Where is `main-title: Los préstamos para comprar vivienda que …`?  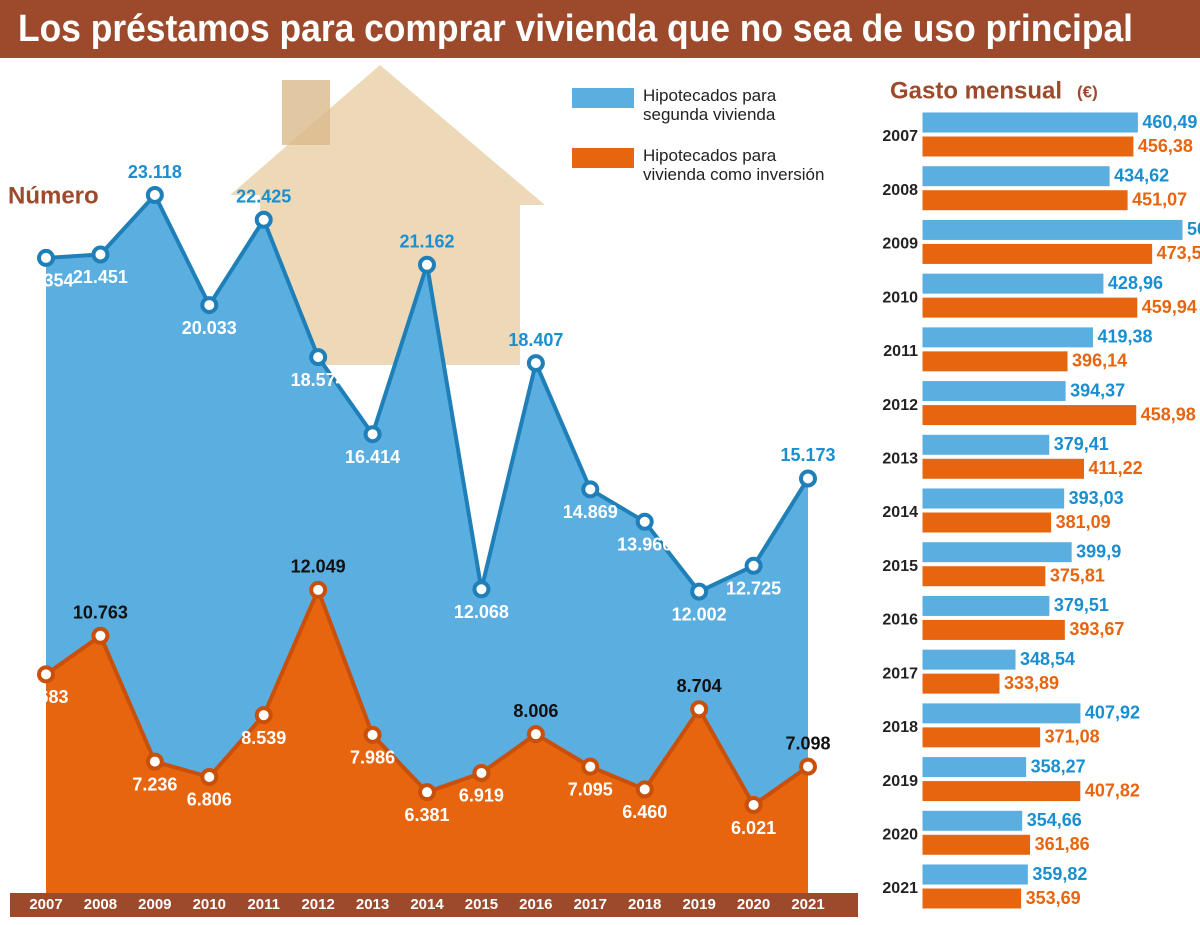
main-title: Los préstamos para comprar vivienda que … is located at coordinates (575, 29).